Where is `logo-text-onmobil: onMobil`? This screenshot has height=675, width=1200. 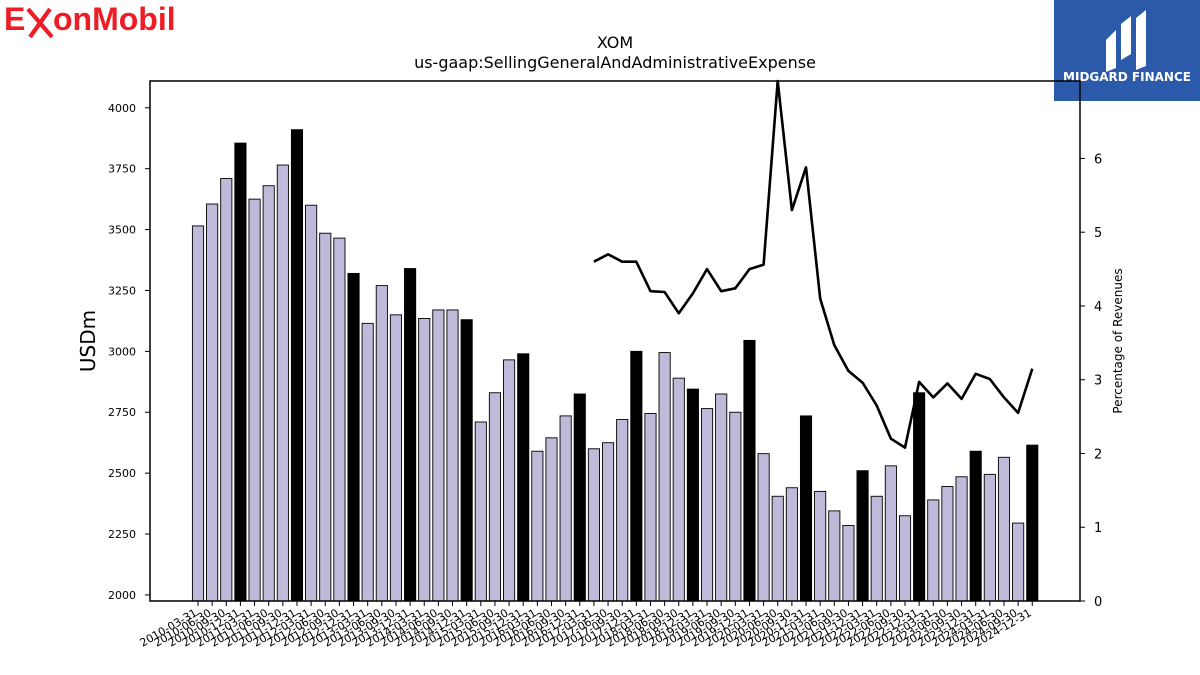 logo-text-onmobil: onMobil is located at coordinates (114, 19).